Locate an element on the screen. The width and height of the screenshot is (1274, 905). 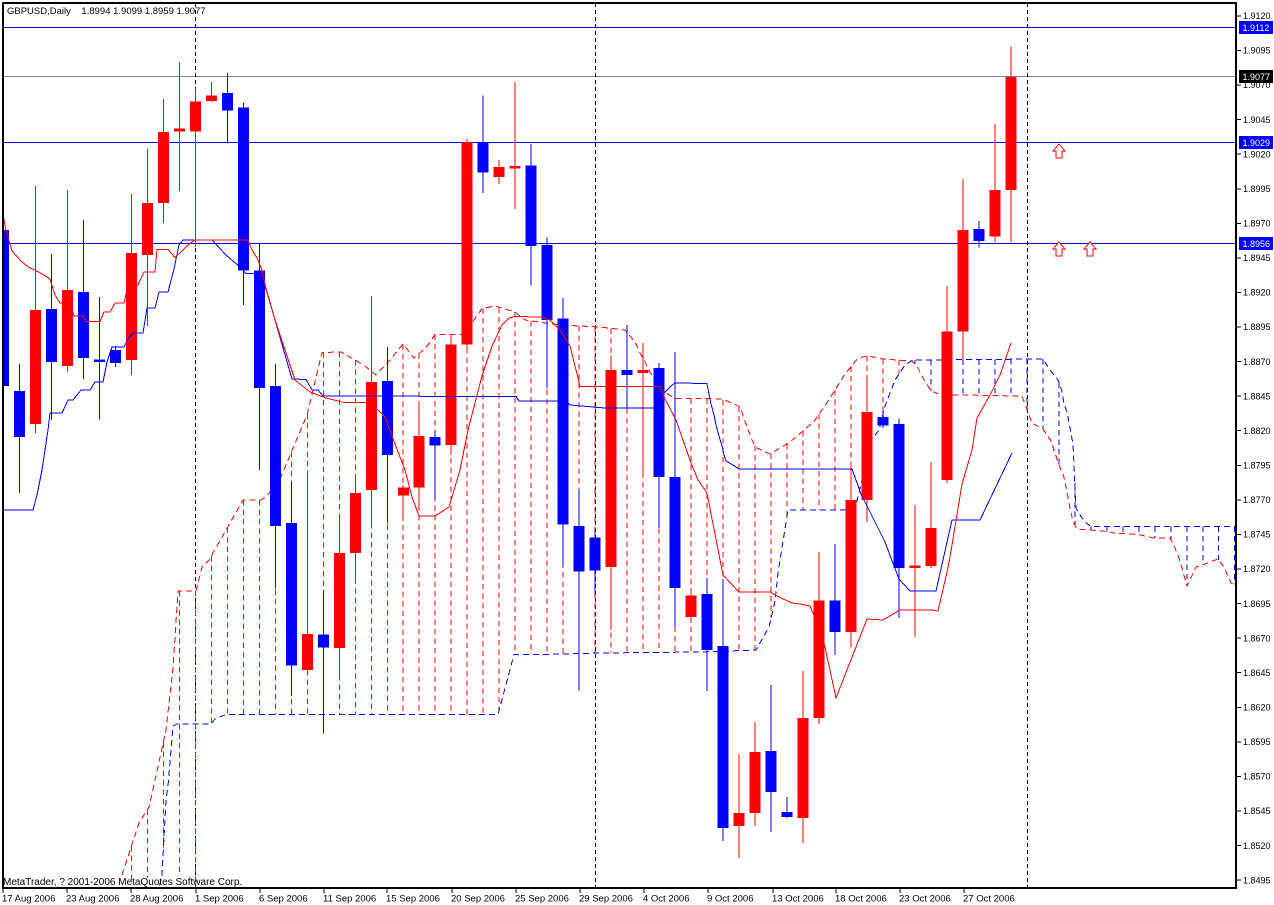
svg-text: 11 Sep 2006 is located at coordinates (349, 899).